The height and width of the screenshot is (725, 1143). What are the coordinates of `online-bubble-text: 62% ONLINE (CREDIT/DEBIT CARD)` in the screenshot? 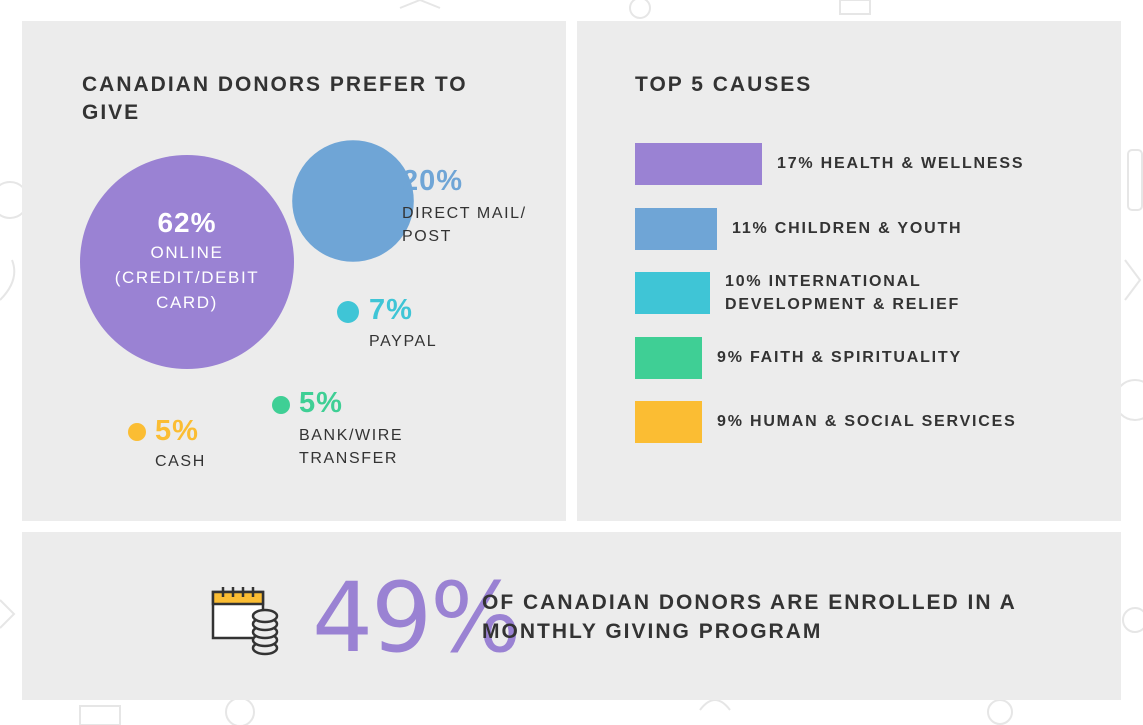 It's located at (187, 260).